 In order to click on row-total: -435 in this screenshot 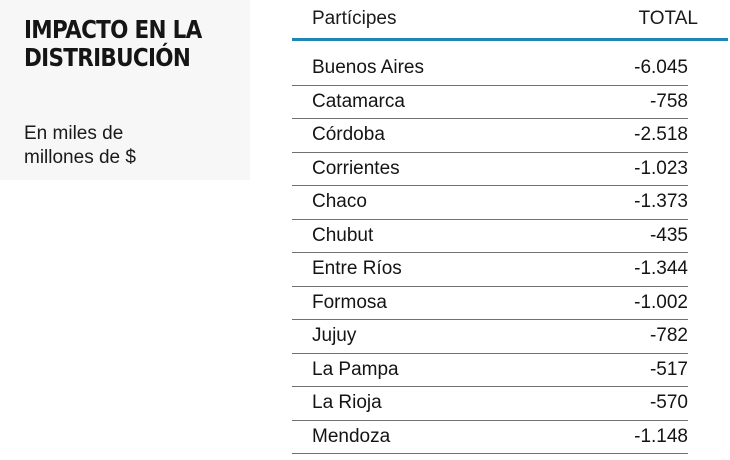, I will do `click(668, 235)`.